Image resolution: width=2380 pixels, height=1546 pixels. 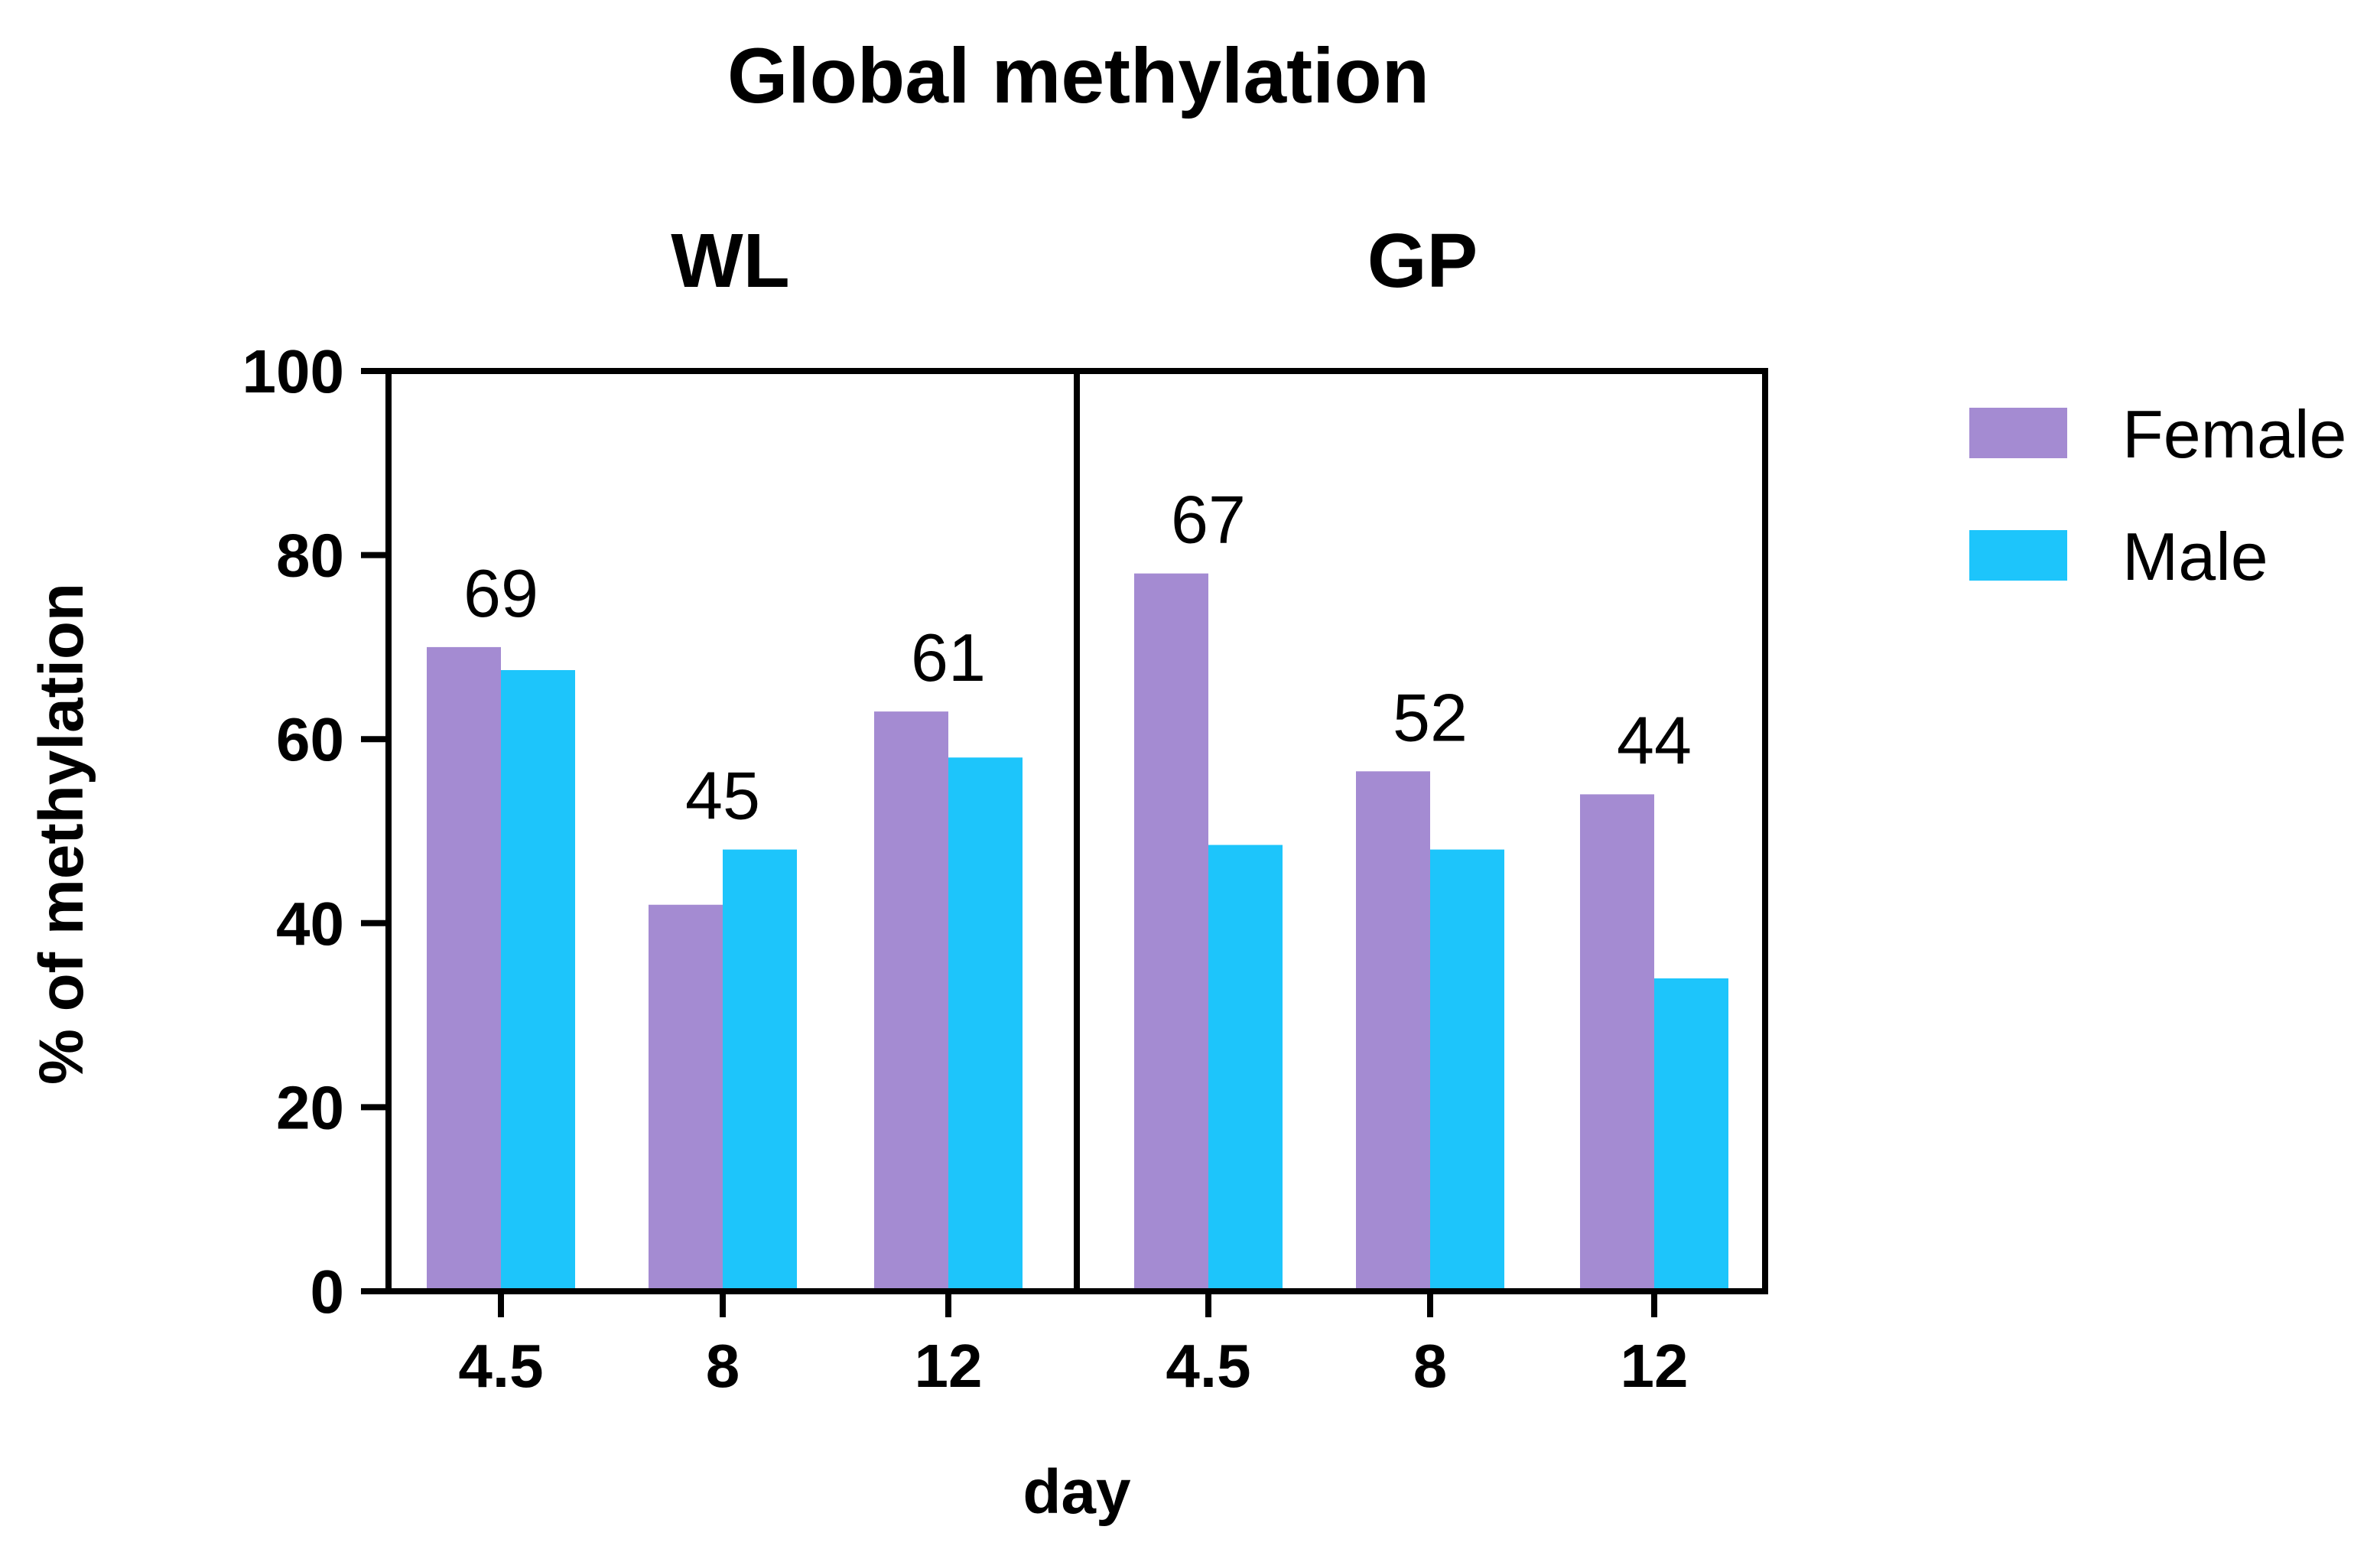 I want to click on x-tick-label-wl-8: 8, so click(x=723, y=1366).